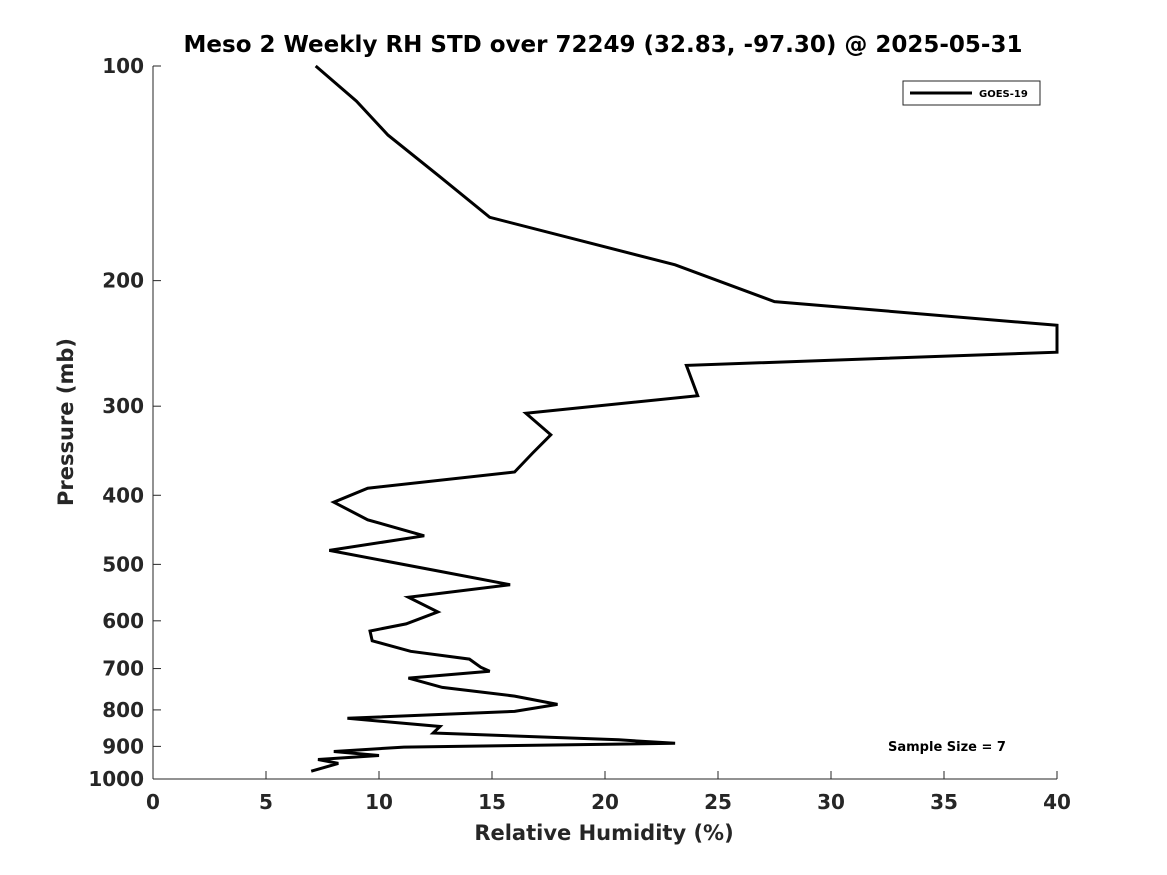 This screenshot has height=875, width=1167. What do you see at coordinates (971, 93) in the screenshot?
I see `legend: GOES-19` at bounding box center [971, 93].